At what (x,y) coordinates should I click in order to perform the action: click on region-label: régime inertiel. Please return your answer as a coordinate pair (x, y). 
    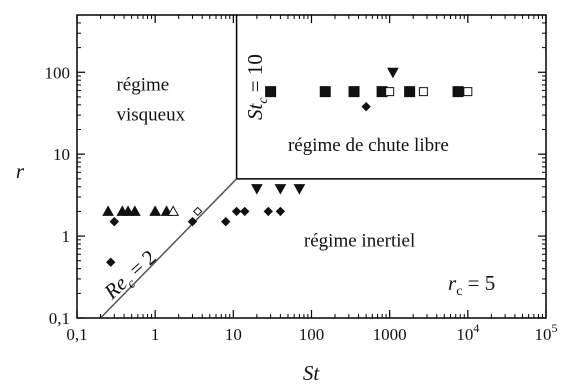
    Looking at the image, I should click on (359, 240).